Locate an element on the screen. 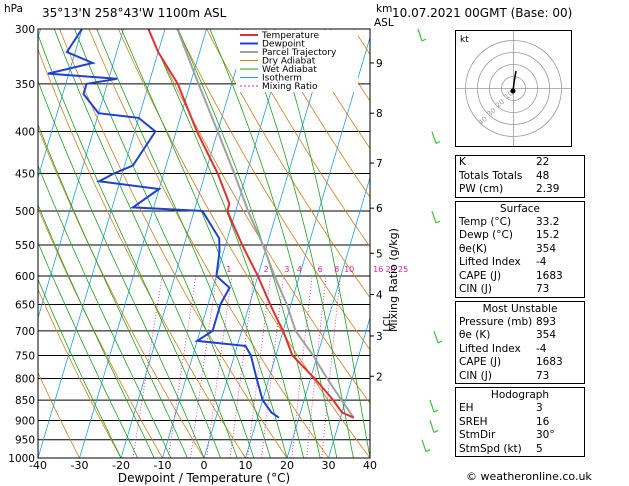 Image resolution: width=629 pixels, height=486 pixels. temp-tick-label: -20 is located at coordinates (121, 465).